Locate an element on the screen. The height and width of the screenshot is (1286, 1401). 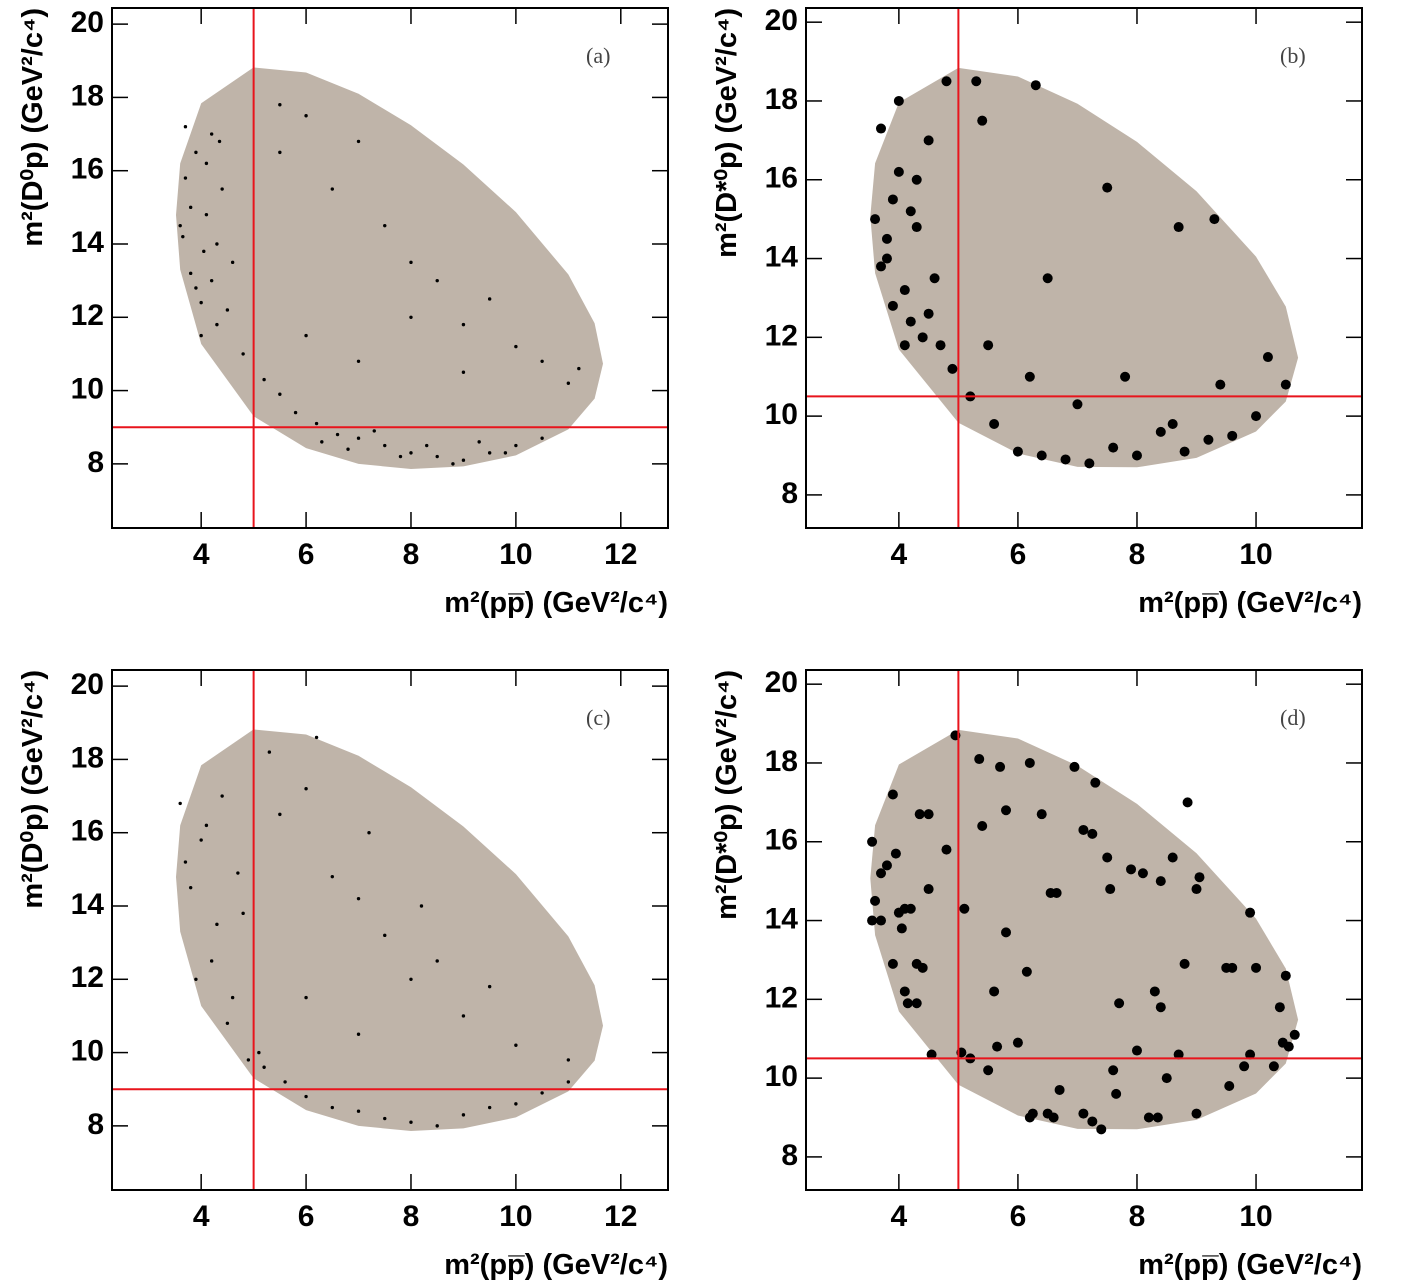
y-tick-label: 10 is located at coordinates (781, 414).